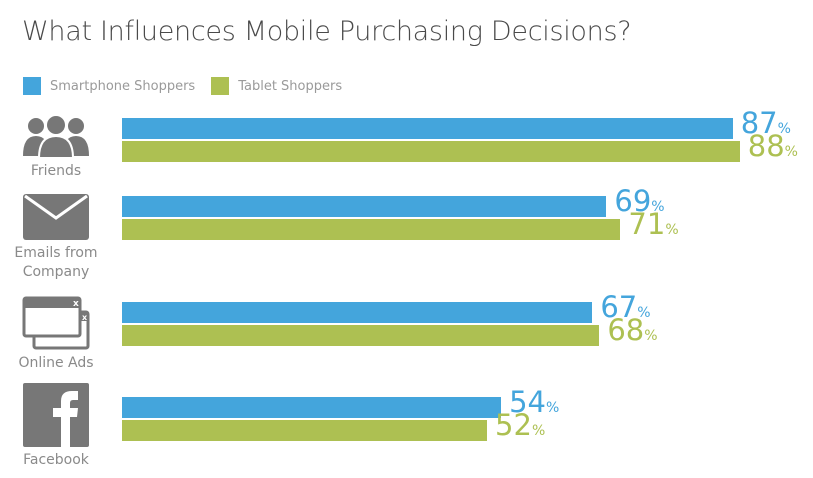 The height and width of the screenshot is (478, 813). Describe the element at coordinates (765, 123) in the screenshot. I see `data-label: 87%` at that location.